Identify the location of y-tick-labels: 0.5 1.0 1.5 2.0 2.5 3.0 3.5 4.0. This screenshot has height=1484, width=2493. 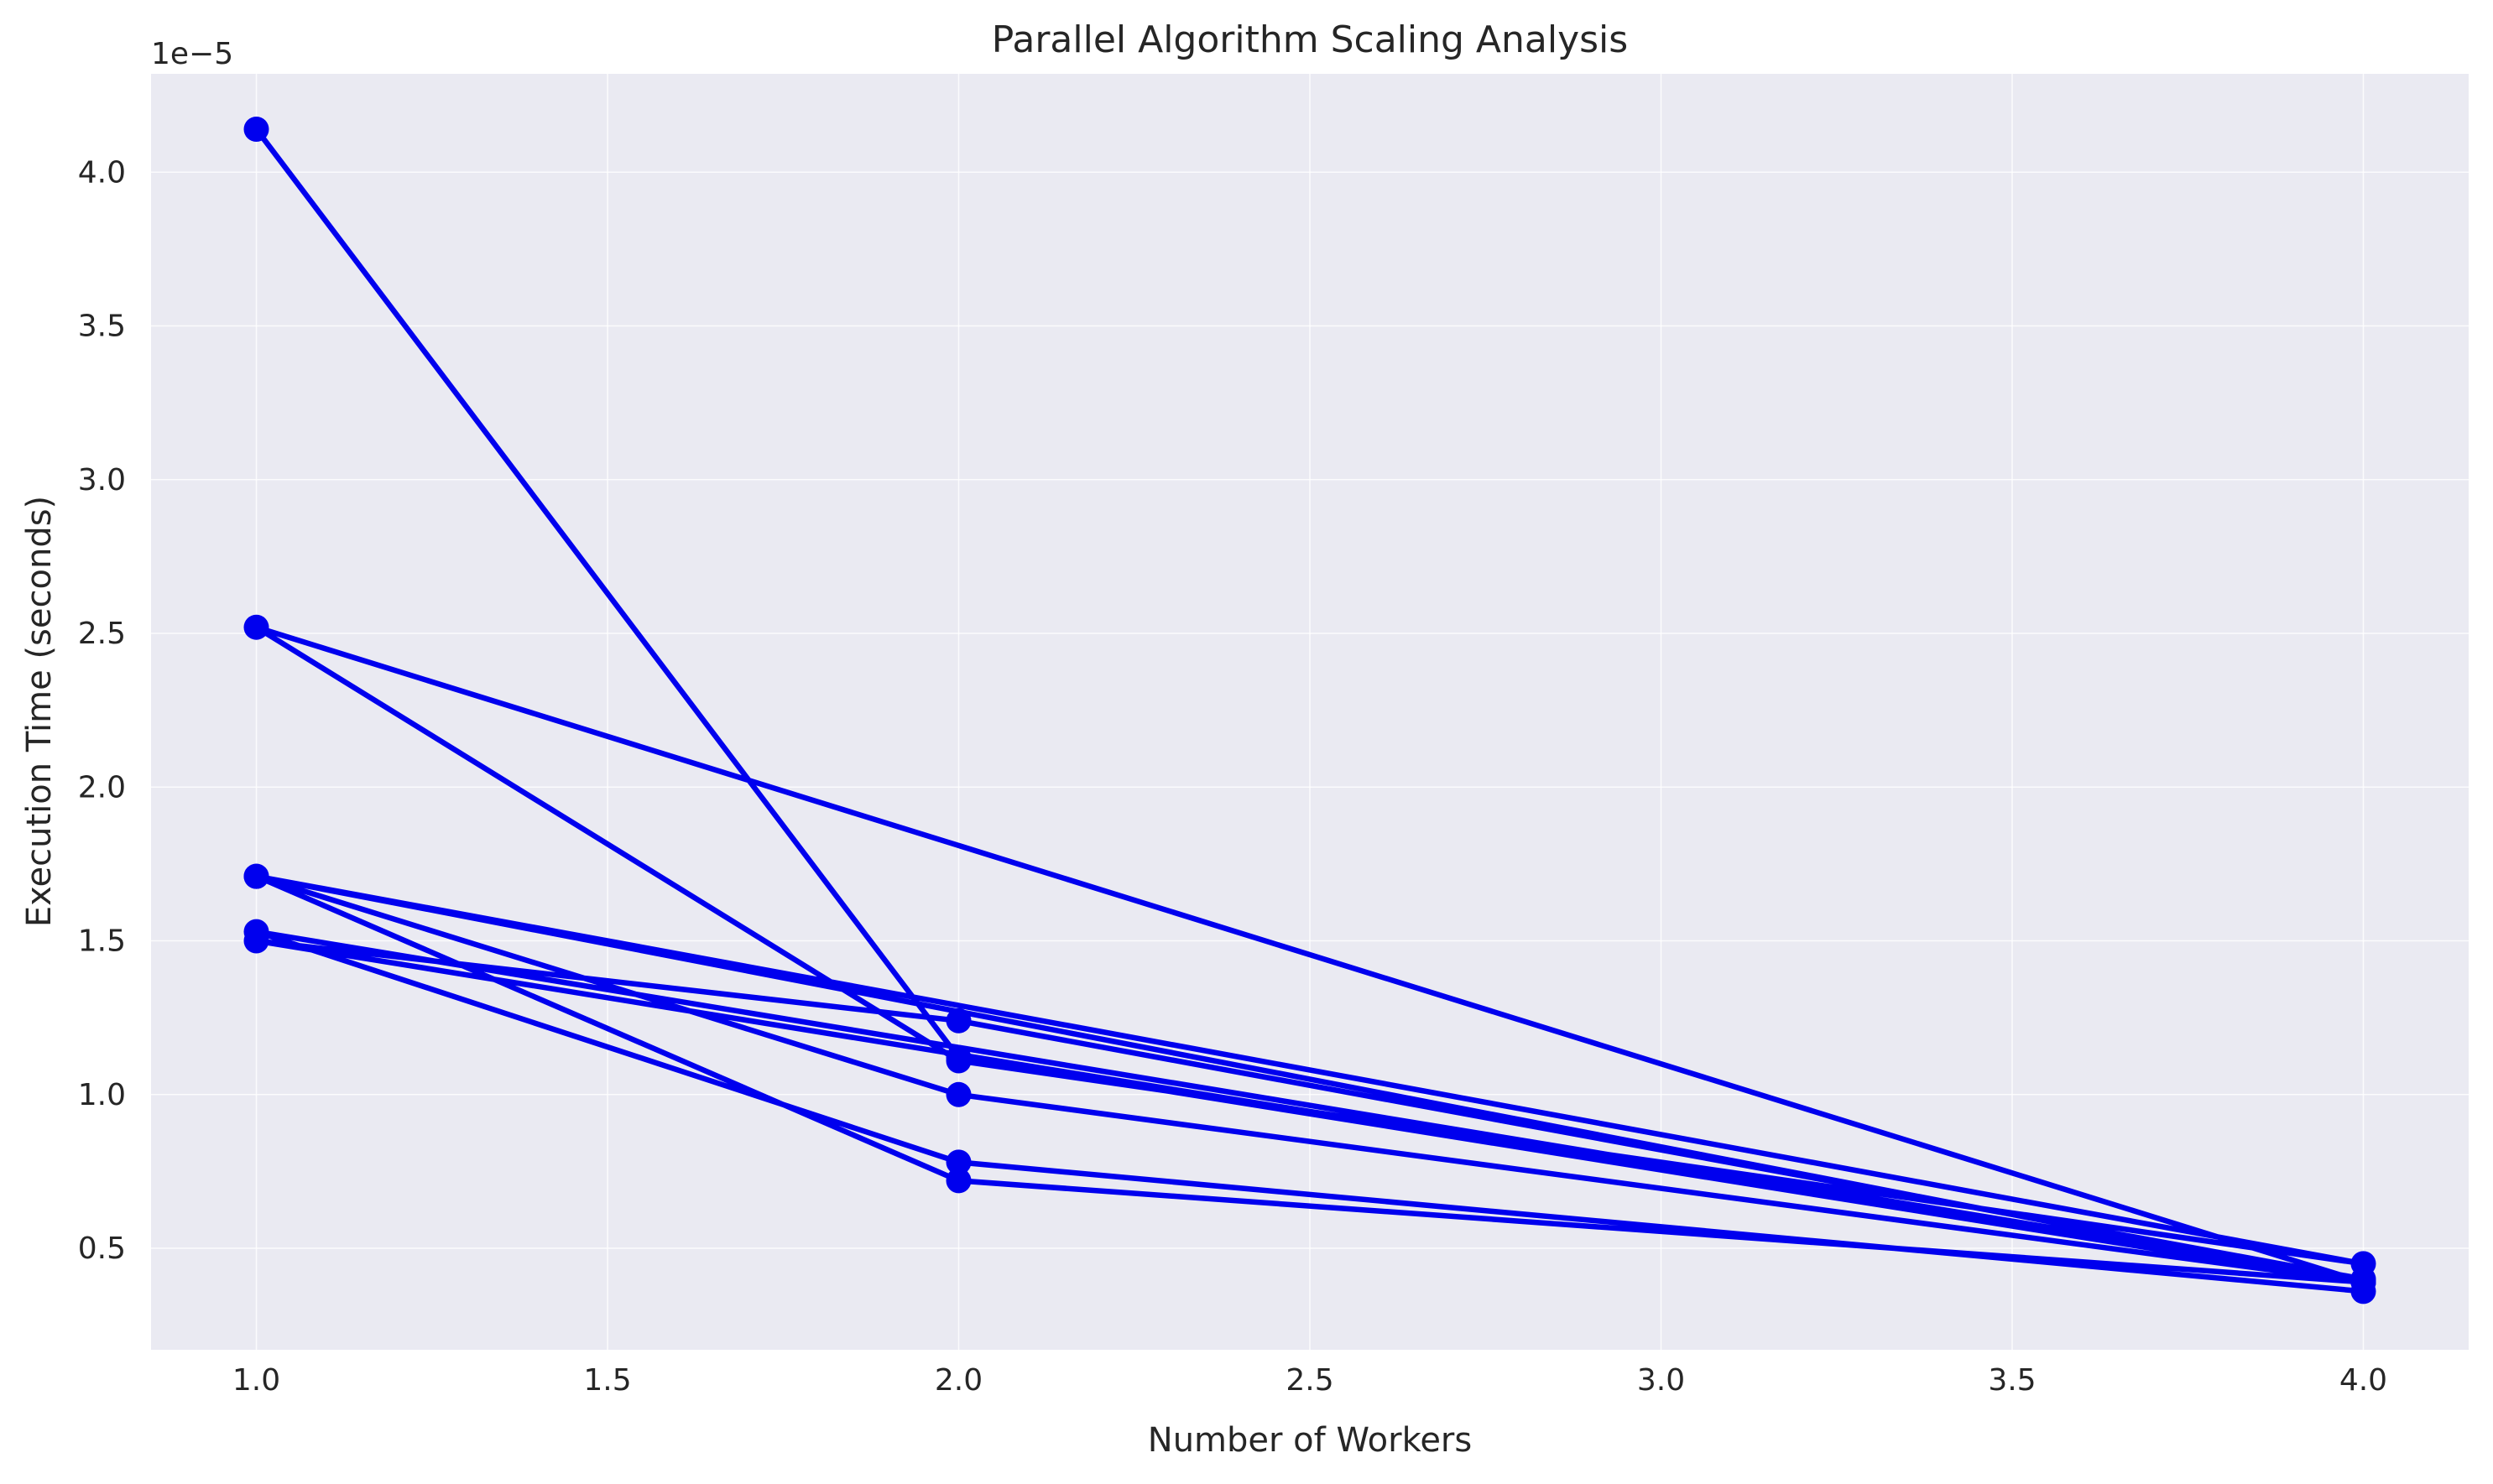
(102, 710).